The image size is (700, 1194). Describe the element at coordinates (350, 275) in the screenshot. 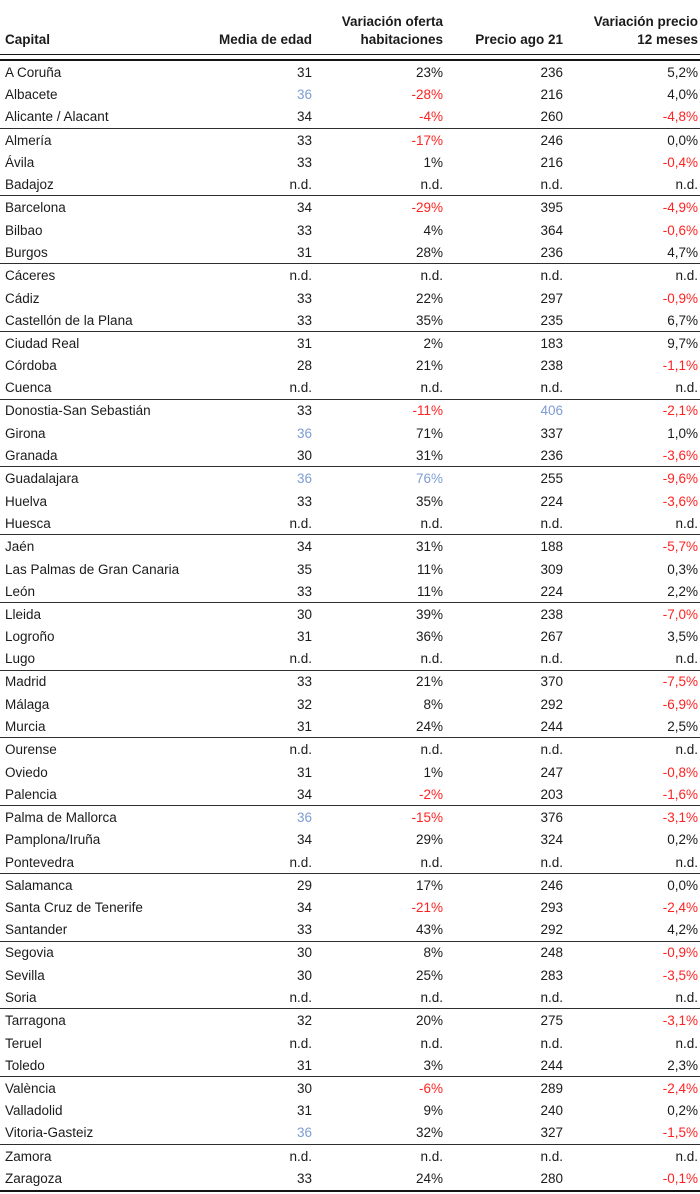

I see `table-row: Cáceres n.d. n.d. n.d. n.d.` at that location.